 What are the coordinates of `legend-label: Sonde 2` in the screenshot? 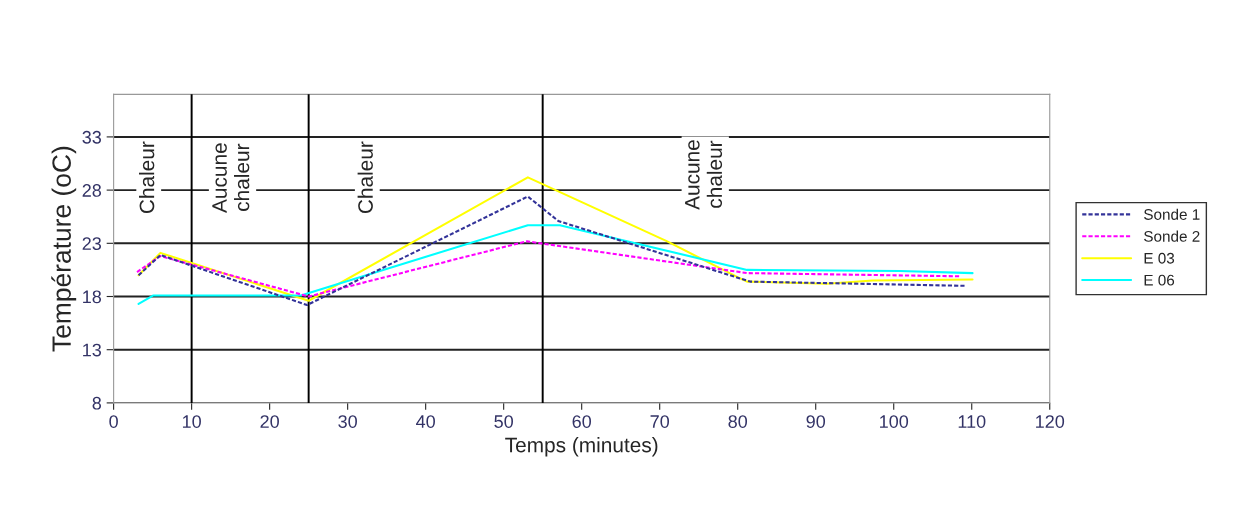 It's located at (1172, 236).